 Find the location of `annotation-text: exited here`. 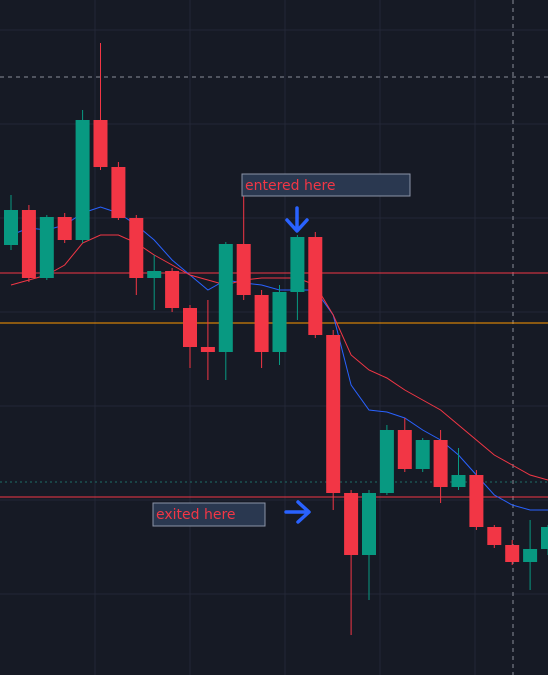

annotation-text: exited here is located at coordinates (196, 515).